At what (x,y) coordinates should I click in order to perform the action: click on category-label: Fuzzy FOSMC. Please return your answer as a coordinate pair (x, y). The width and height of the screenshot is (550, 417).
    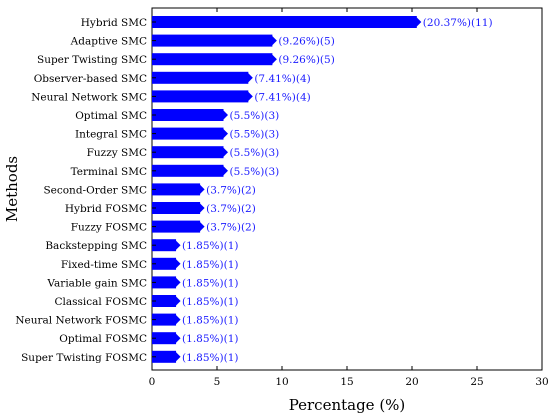
    Looking at the image, I should click on (109, 228).